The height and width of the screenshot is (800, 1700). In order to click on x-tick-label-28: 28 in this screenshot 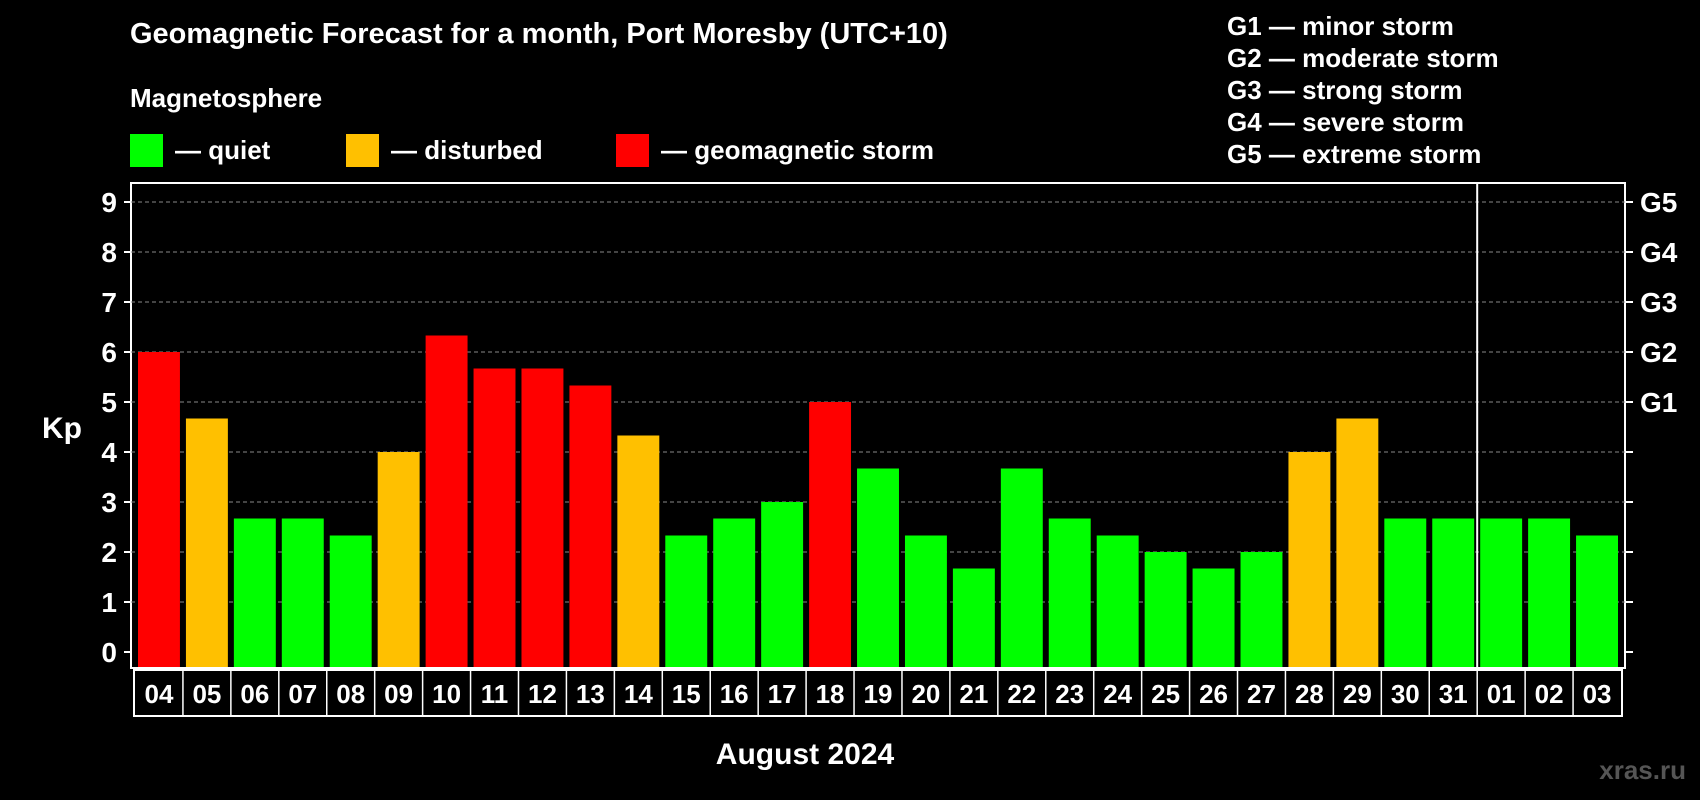, I will do `click(1309, 694)`.